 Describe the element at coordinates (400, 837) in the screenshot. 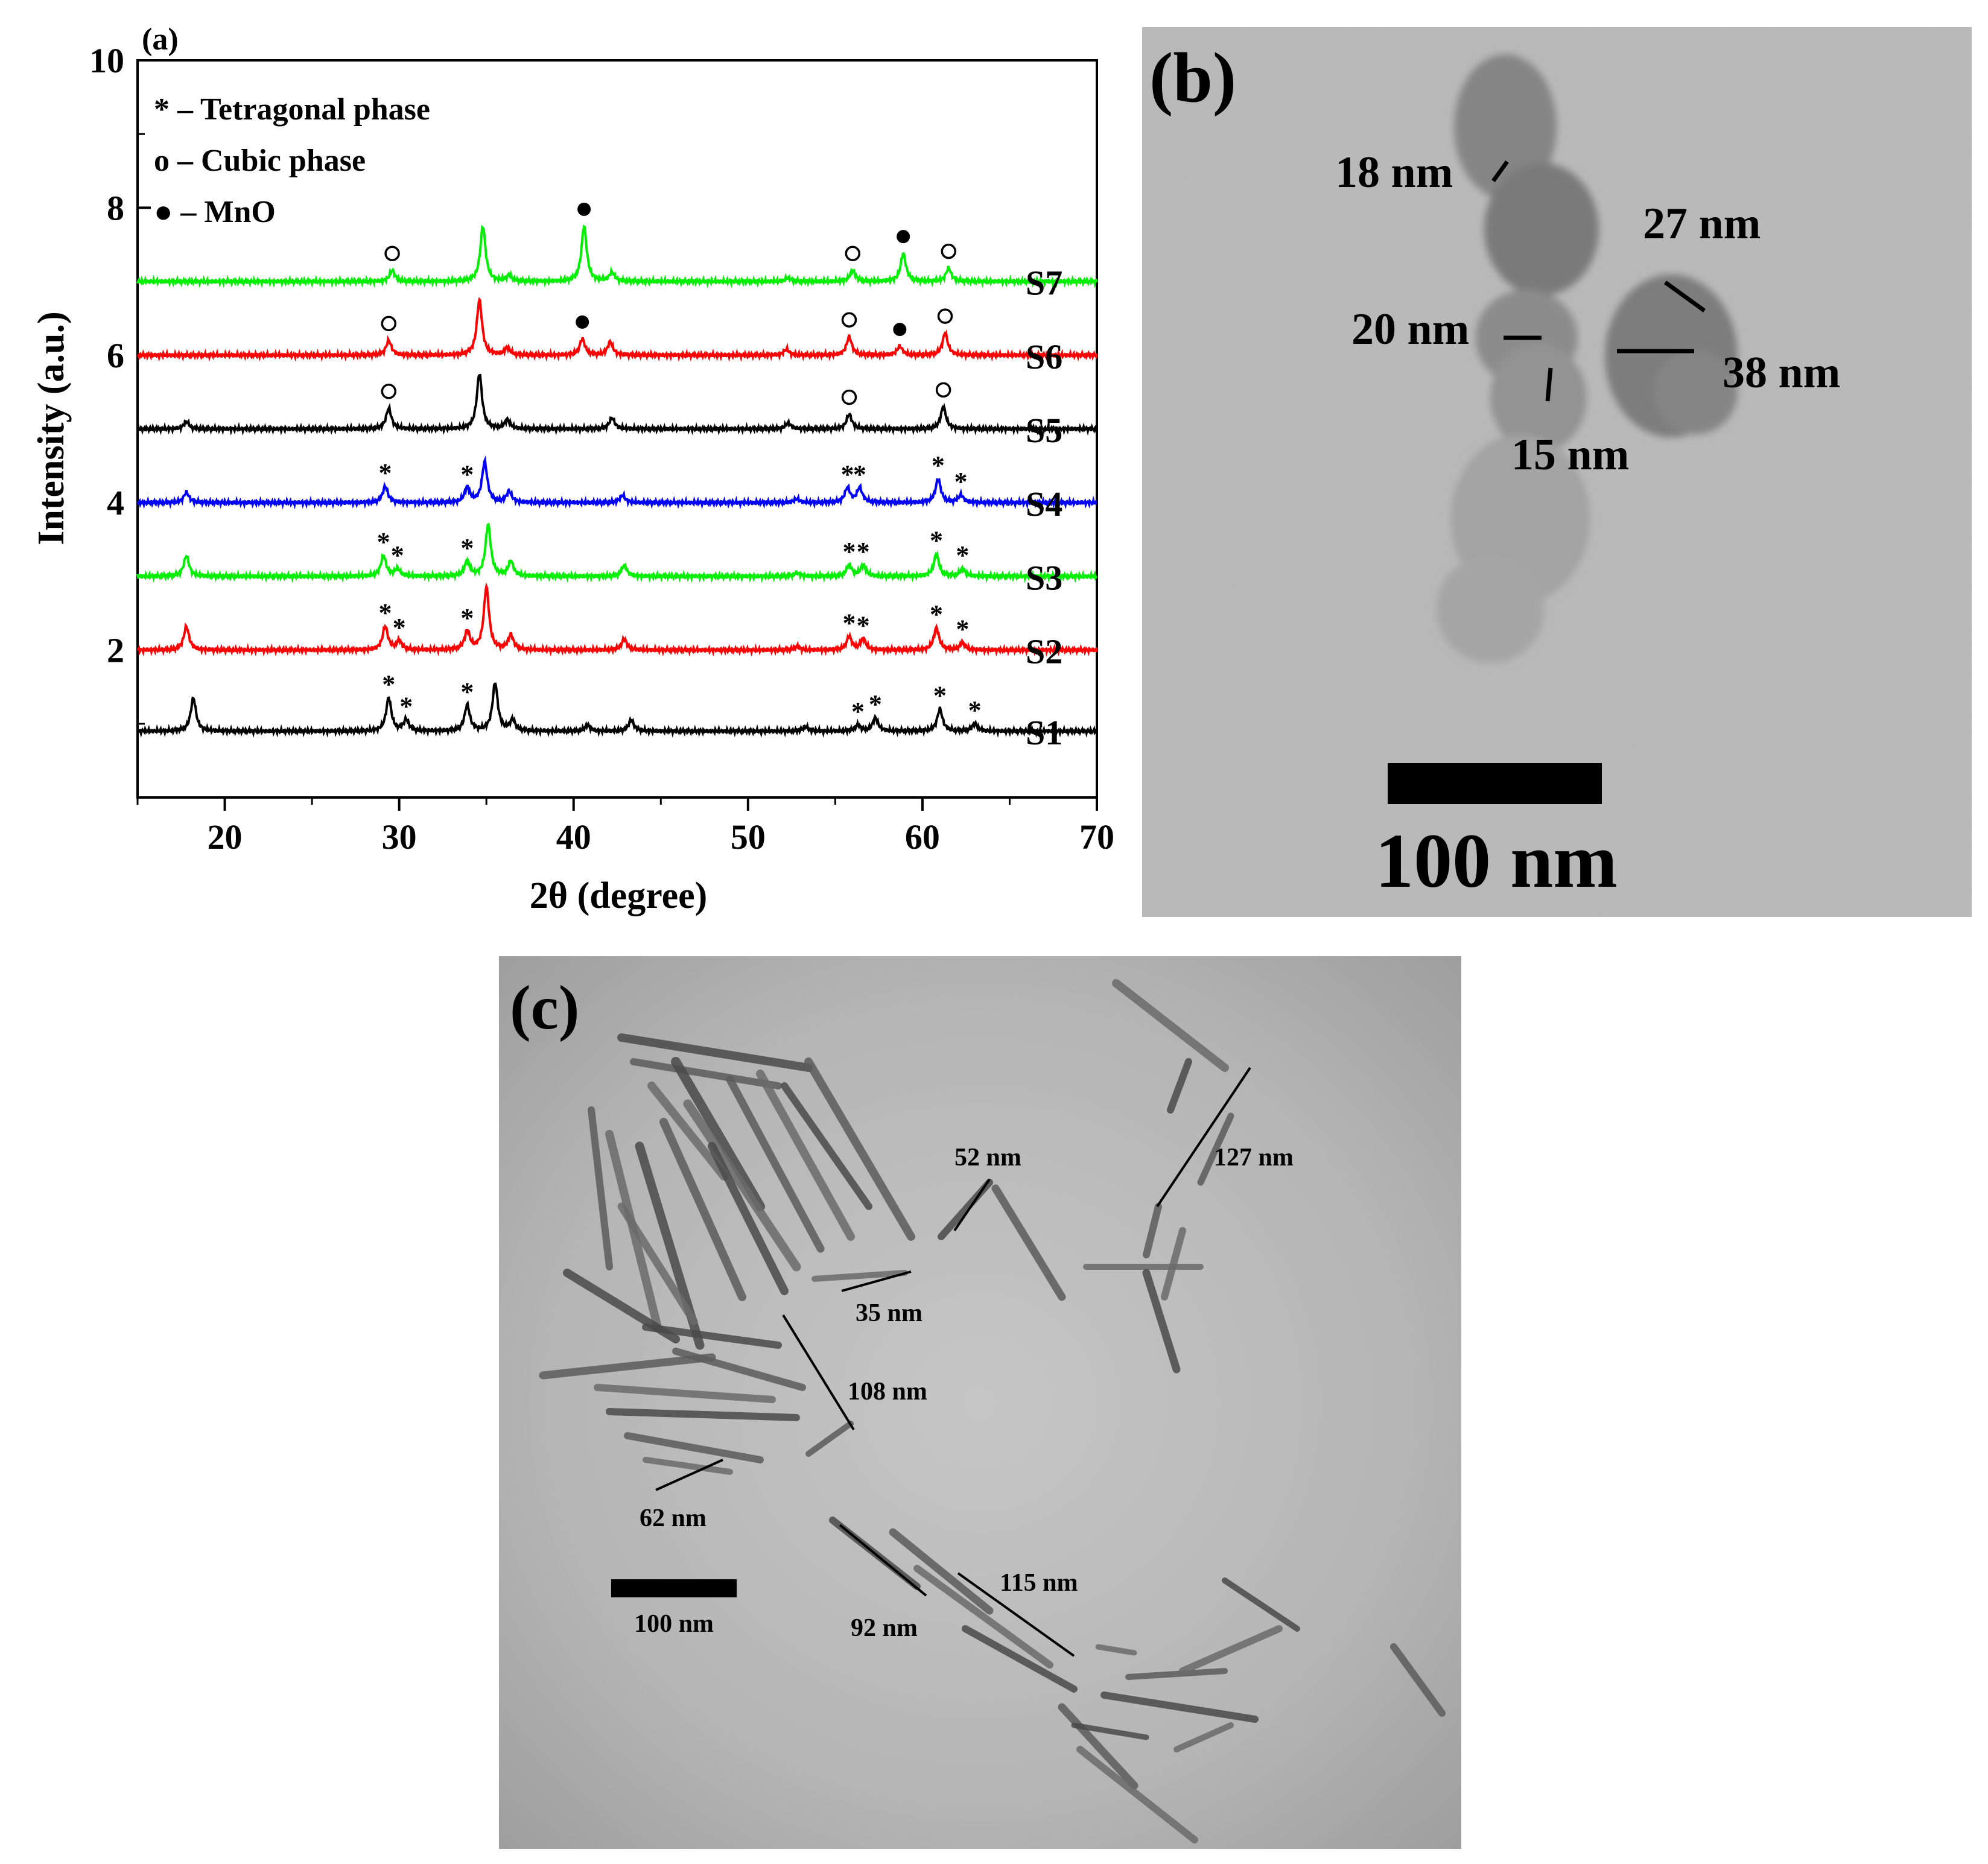

I see `x-tick-label: 30` at that location.